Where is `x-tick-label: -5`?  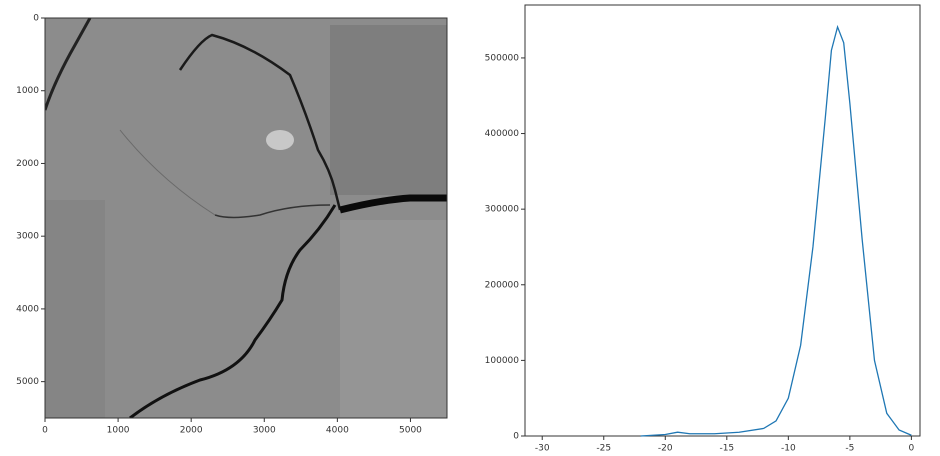 x-tick-label: -5 is located at coordinates (849, 449).